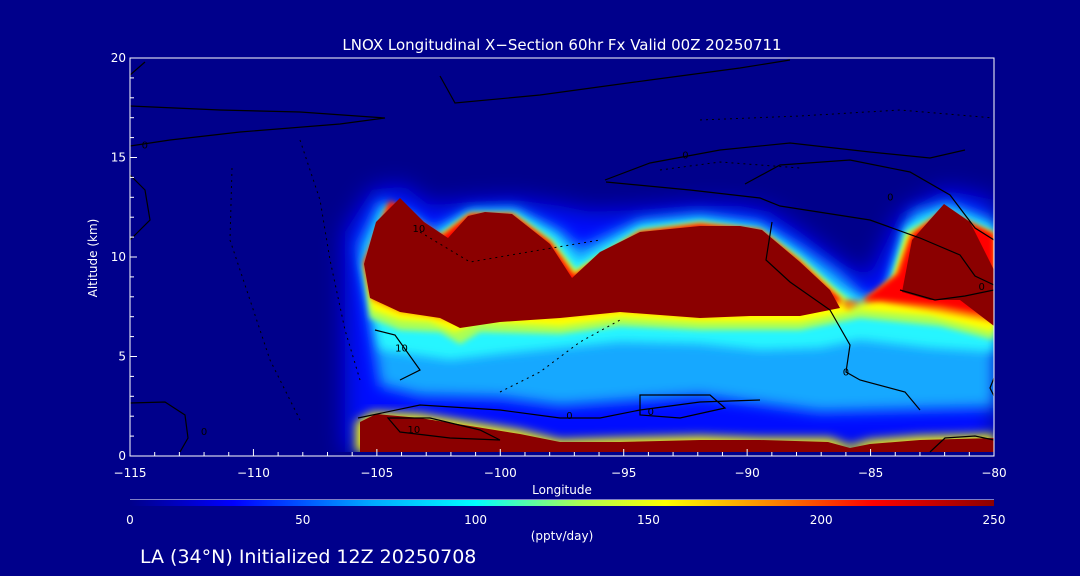 Image resolution: width=1080 pixels, height=576 pixels. Describe the element at coordinates (677, 435) in the screenshot. I see `lnox-surface-band` at that location.